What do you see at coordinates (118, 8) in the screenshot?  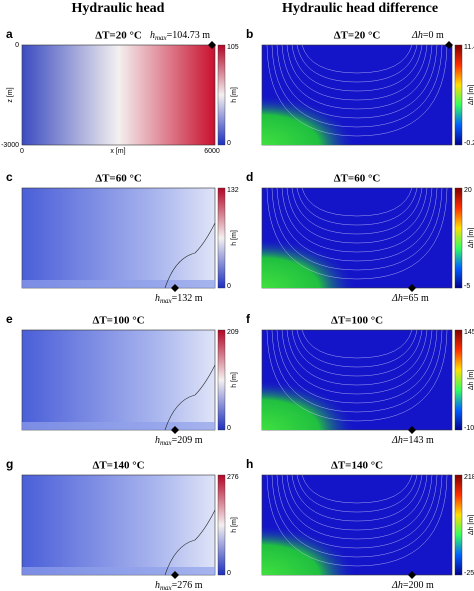 I see `column-header: Hydraulic head` at bounding box center [118, 8].